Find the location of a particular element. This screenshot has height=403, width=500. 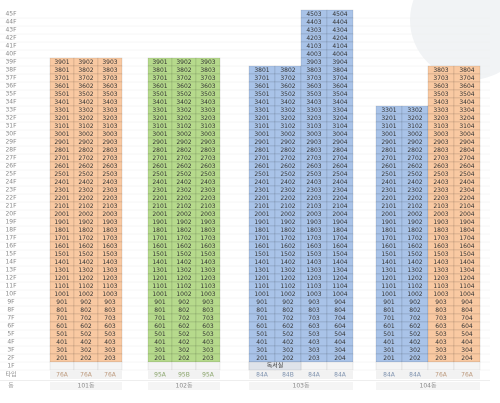

unit-number: 902 is located at coordinates (288, 302).